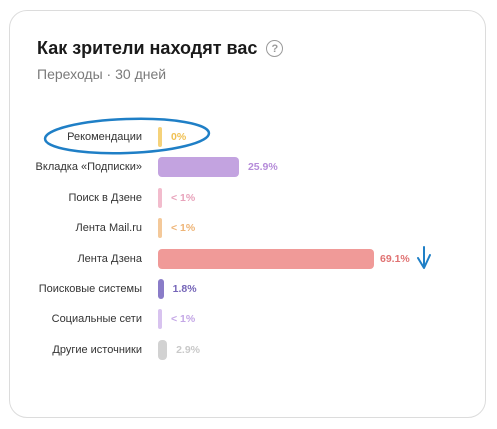 The width and height of the screenshot is (497, 429). What do you see at coordinates (96, 319) in the screenshot?
I see `category-label: Социальные сети` at bounding box center [96, 319].